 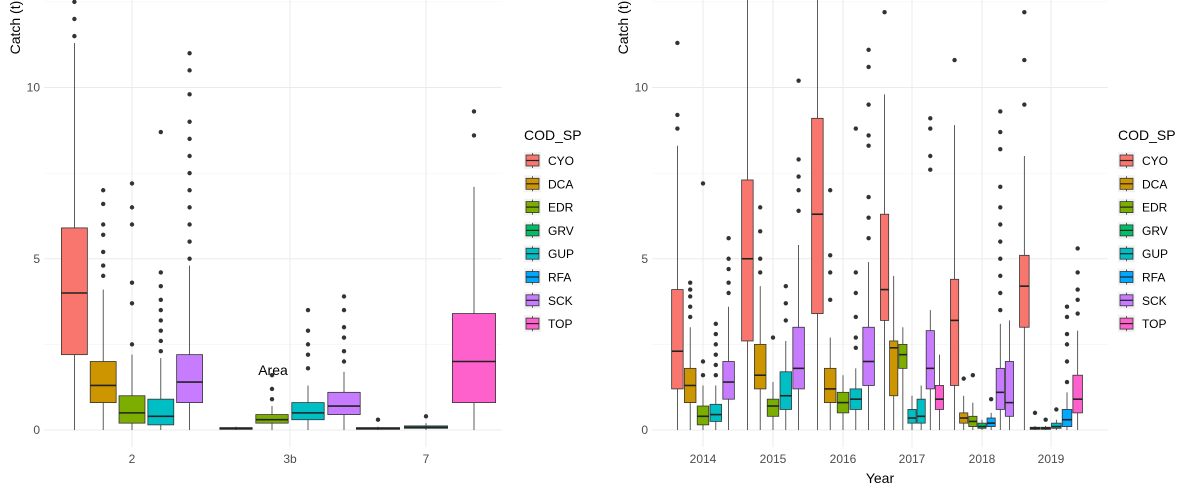 What do you see at coordinates (1154, 184) in the screenshot?
I see `legend-label: DCA` at bounding box center [1154, 184].